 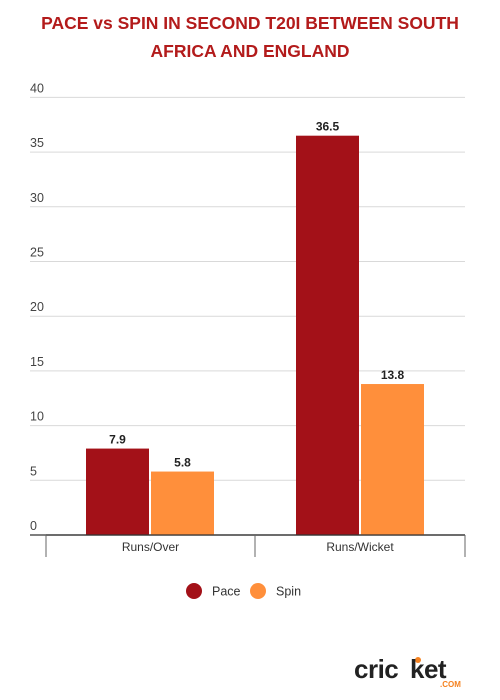 What do you see at coordinates (37, 198) in the screenshot?
I see `y-tick-label: 30` at bounding box center [37, 198].